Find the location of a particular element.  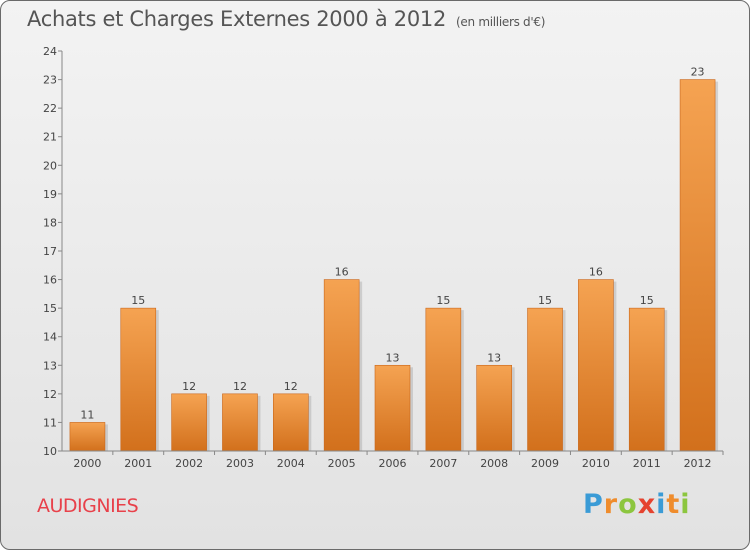

logo-letter: t is located at coordinates (673, 504).